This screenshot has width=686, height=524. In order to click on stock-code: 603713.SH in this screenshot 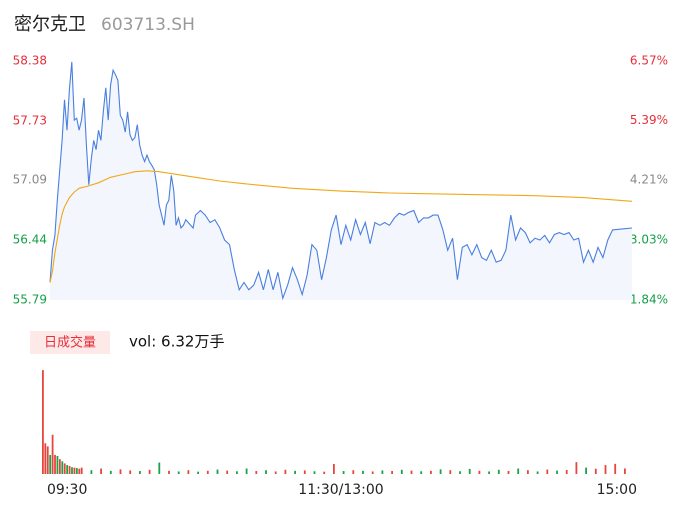, I will do `click(148, 25)`.